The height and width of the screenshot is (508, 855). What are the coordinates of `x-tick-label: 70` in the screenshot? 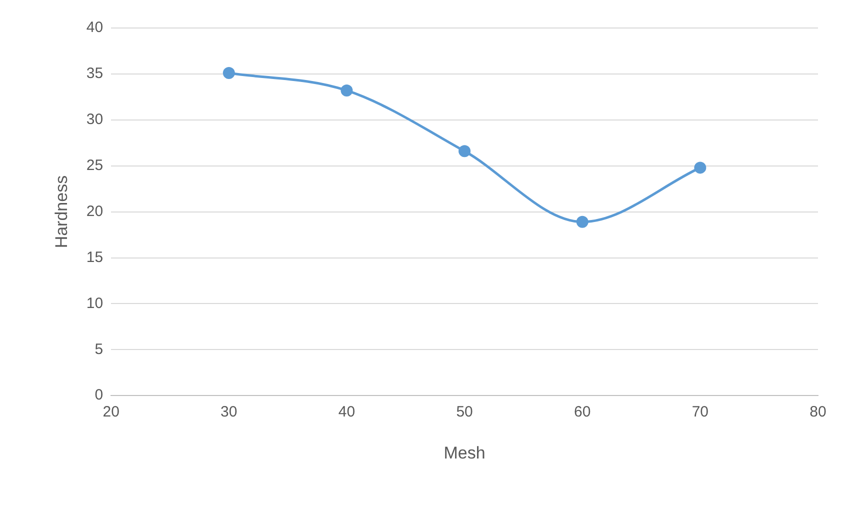 It's located at (700, 412).